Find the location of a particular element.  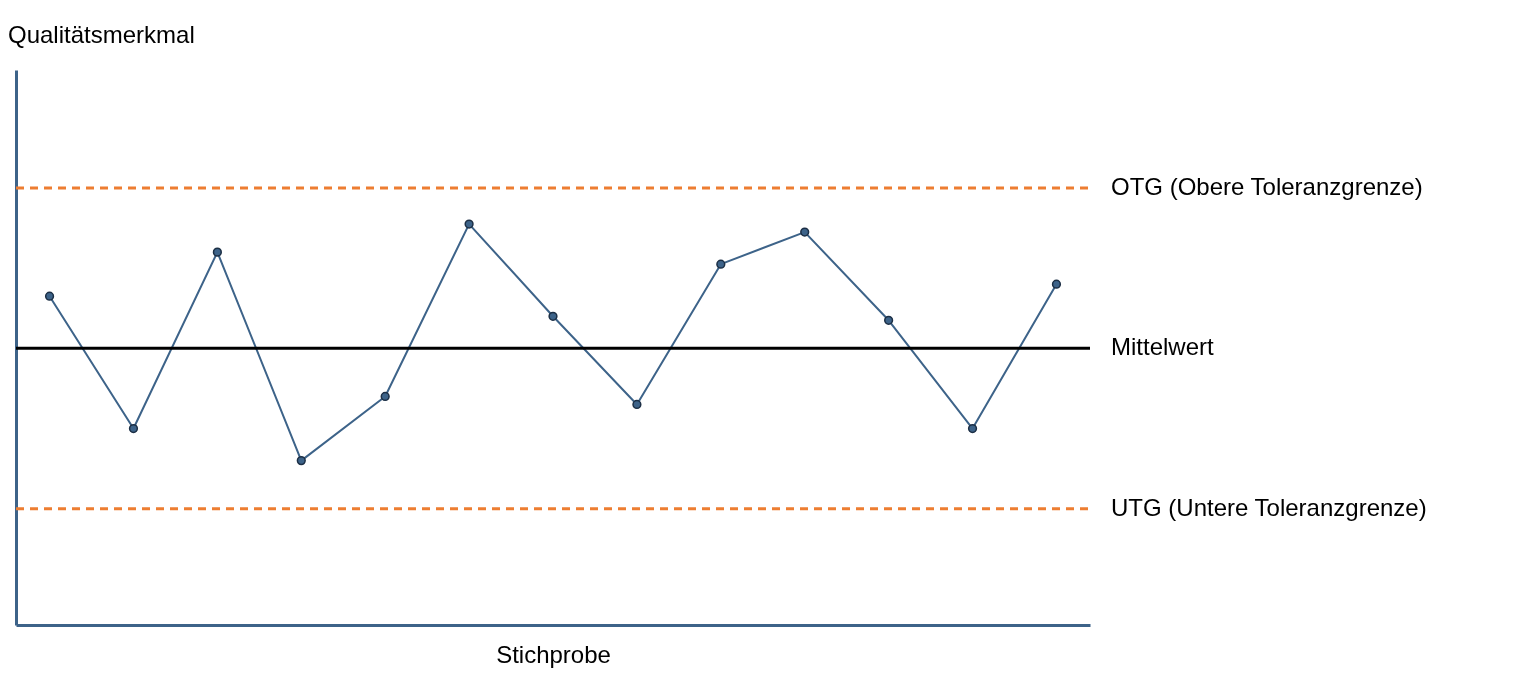

ref-line-label: UTG (Untere Toleranzgrenze) is located at coordinates (1269, 507).